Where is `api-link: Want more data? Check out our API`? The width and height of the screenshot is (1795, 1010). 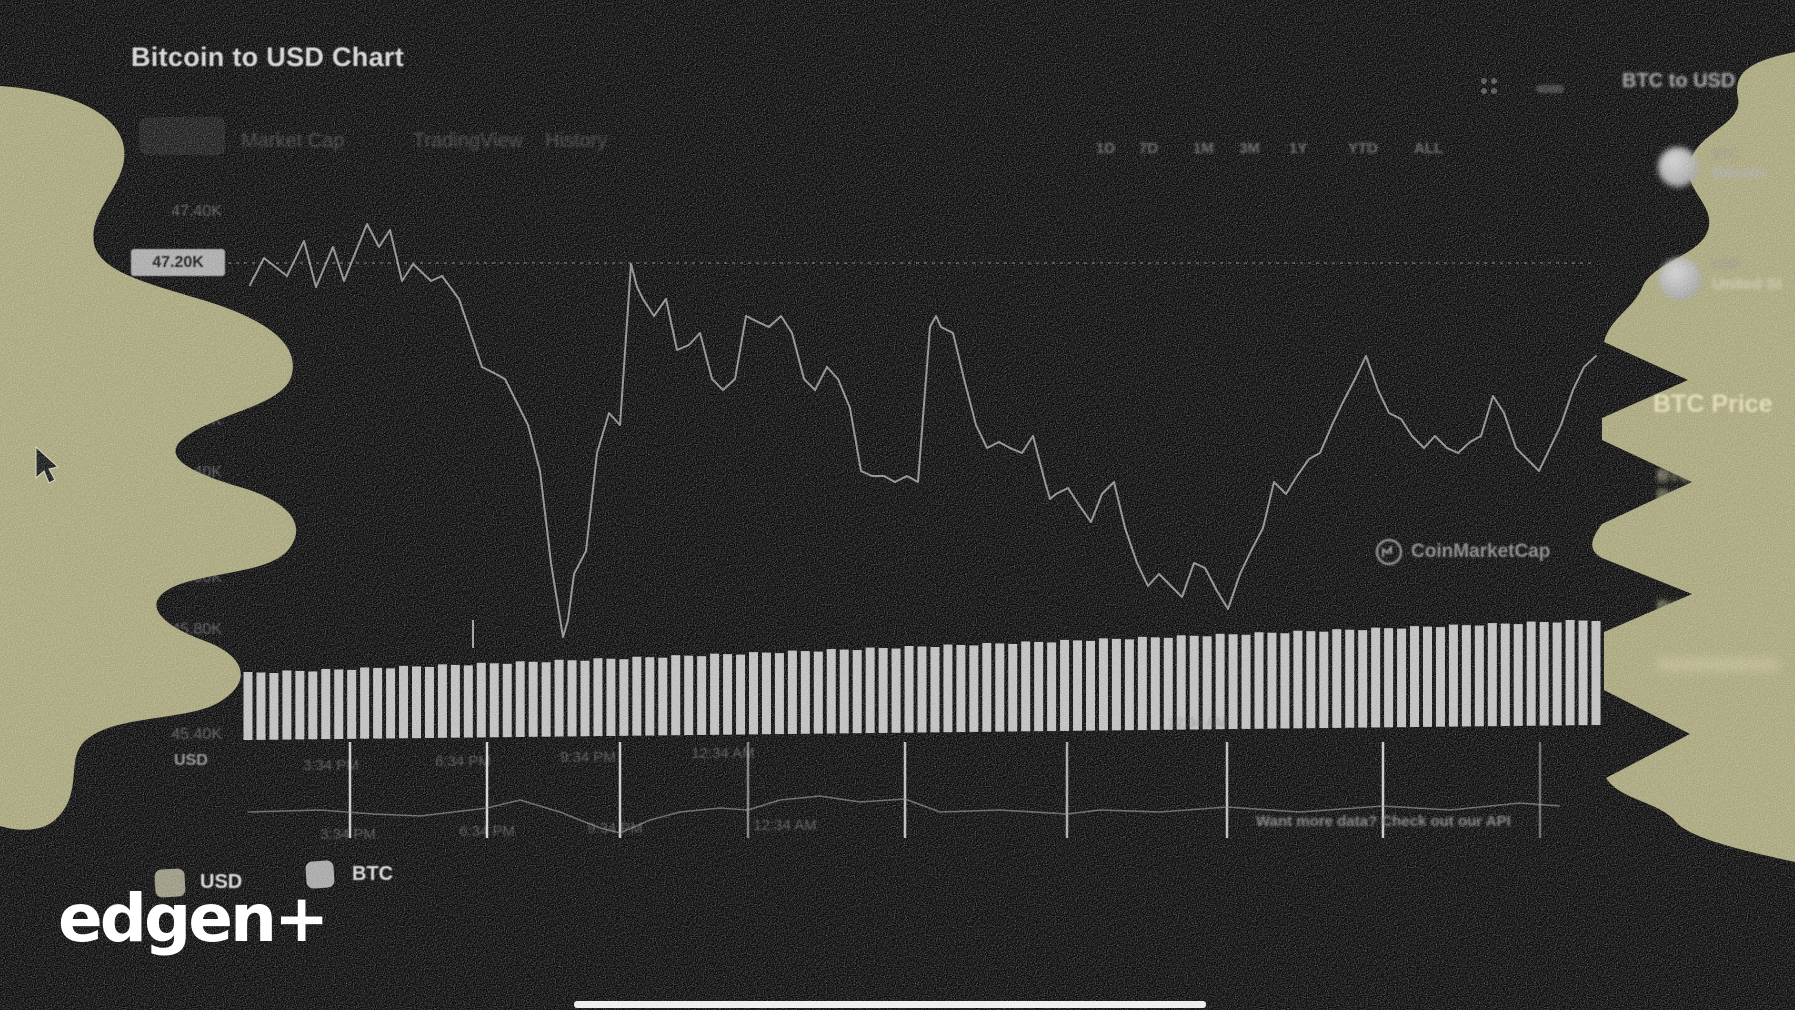 api-link: Want more data? Check out our API is located at coordinates (1383, 821).